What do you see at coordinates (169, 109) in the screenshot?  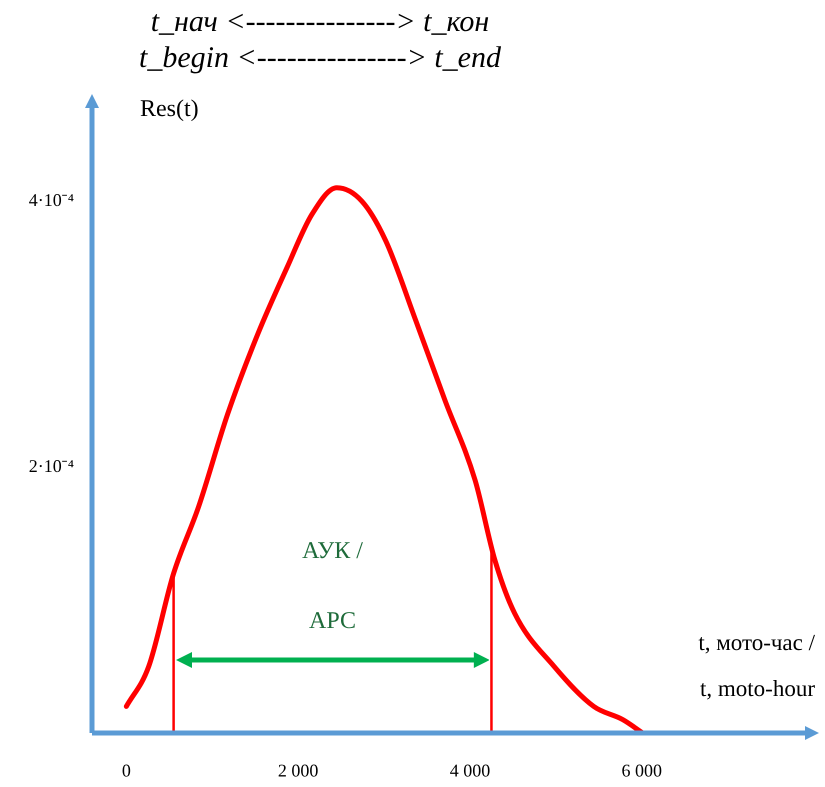 I see `y-axis-title: Res(t)` at bounding box center [169, 109].